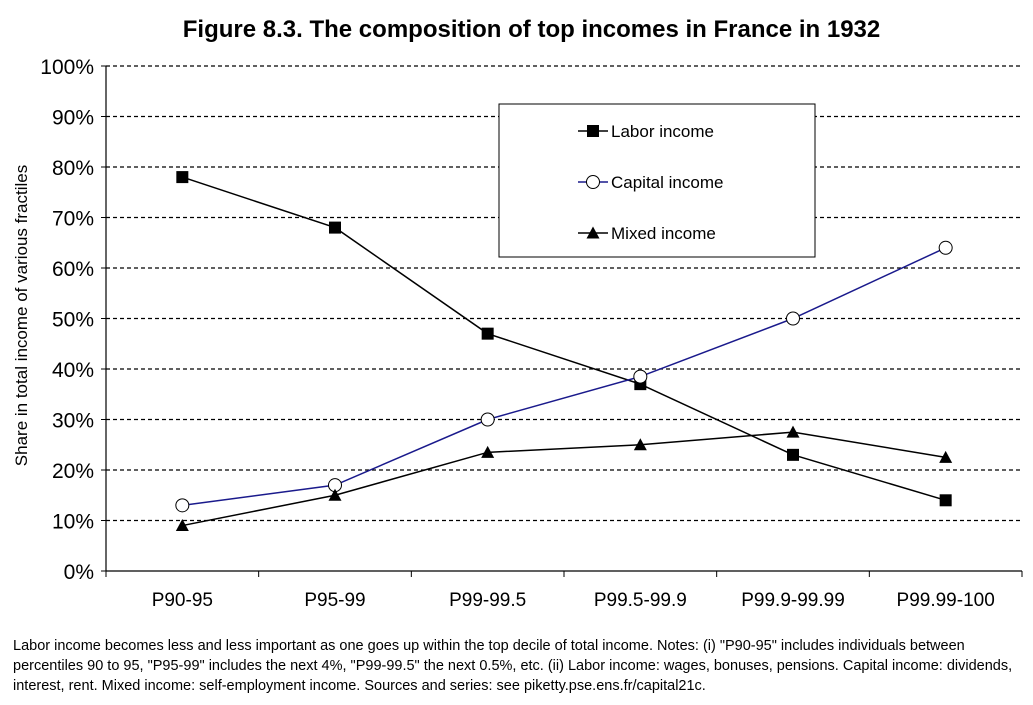  I want to click on x-tick-label: P99.99-100, so click(946, 600).